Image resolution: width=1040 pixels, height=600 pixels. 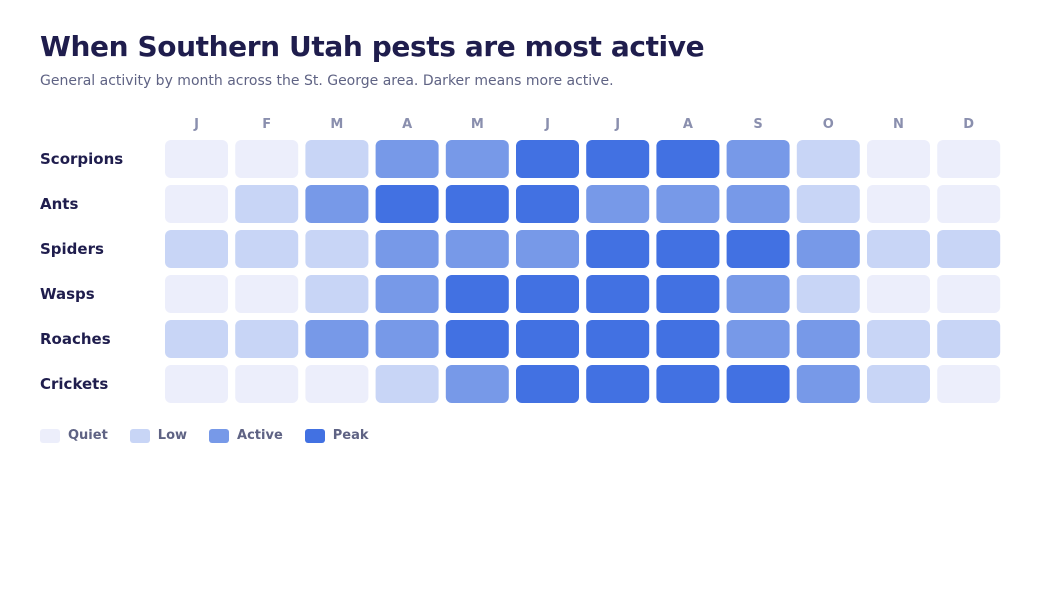 I want to click on row-label: Wasps, so click(x=67, y=294).